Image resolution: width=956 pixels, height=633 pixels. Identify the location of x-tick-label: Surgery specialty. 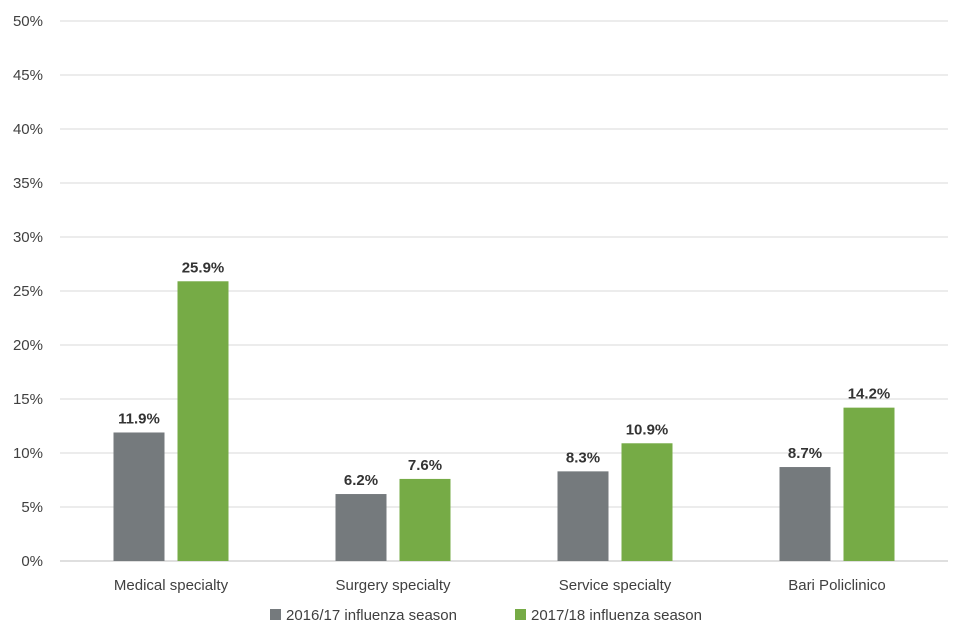
(393, 585).